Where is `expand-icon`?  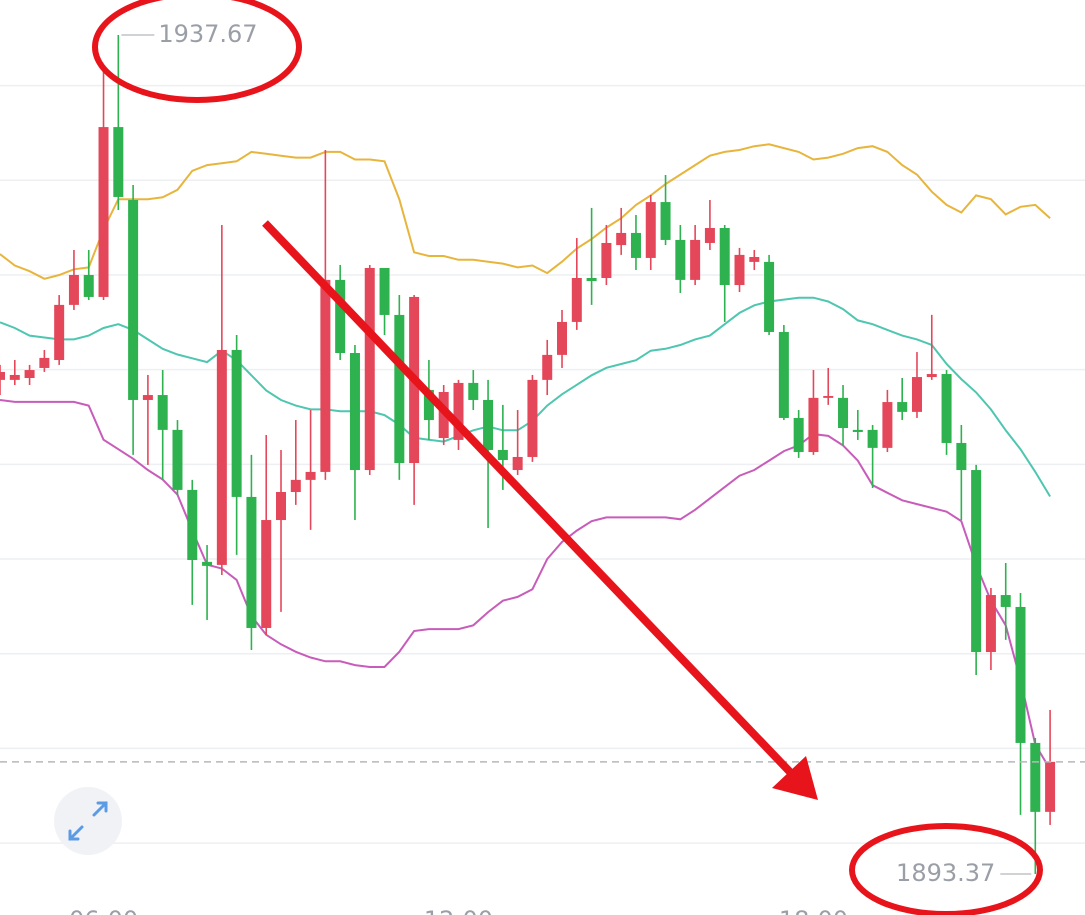 expand-icon is located at coordinates (88, 821).